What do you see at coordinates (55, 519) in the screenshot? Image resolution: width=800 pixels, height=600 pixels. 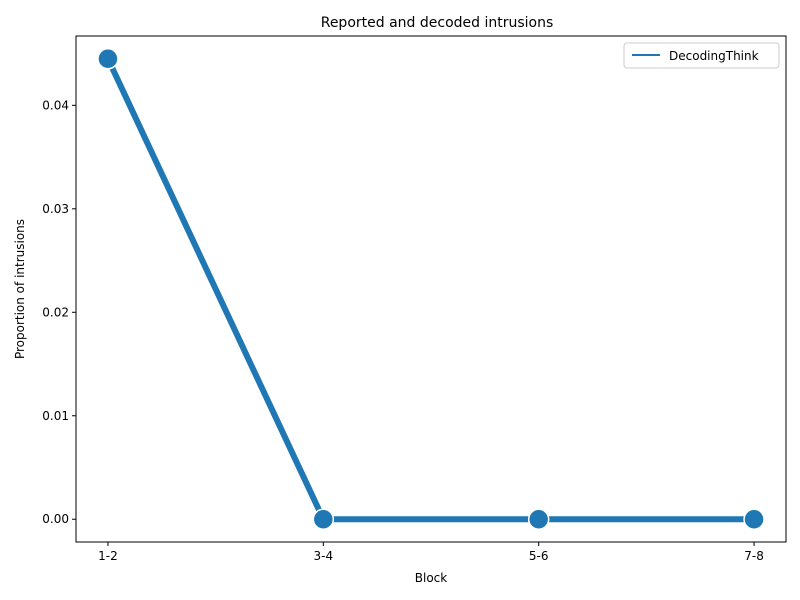 I see `y-tick-label: 0.00` at bounding box center [55, 519].